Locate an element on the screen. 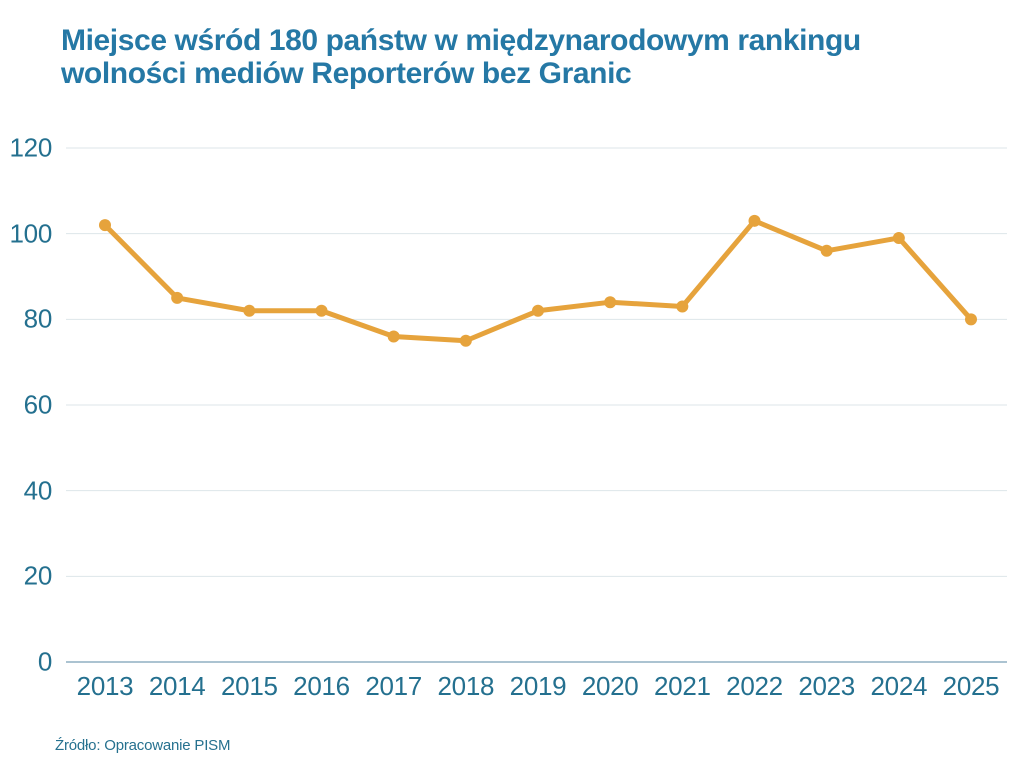 This screenshot has height=768, width=1024. x-tick-label: 2019 is located at coordinates (538, 686).